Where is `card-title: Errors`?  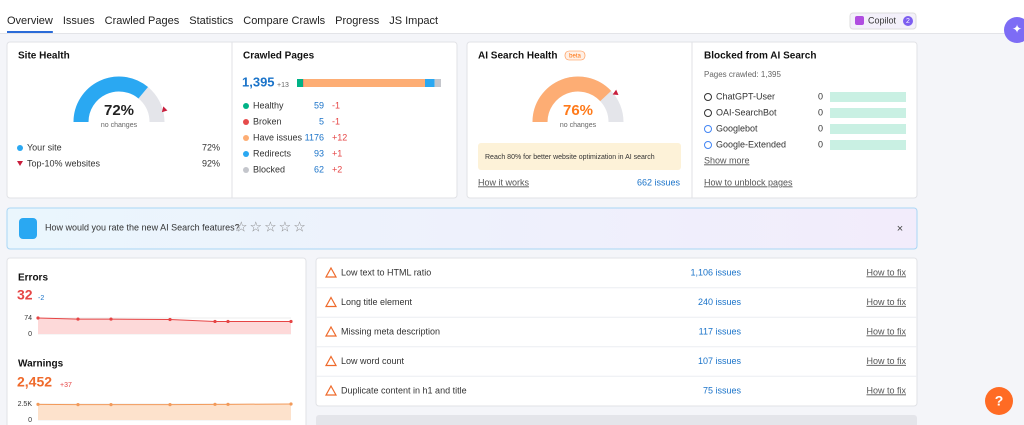
card-title: Errors is located at coordinates (33, 278).